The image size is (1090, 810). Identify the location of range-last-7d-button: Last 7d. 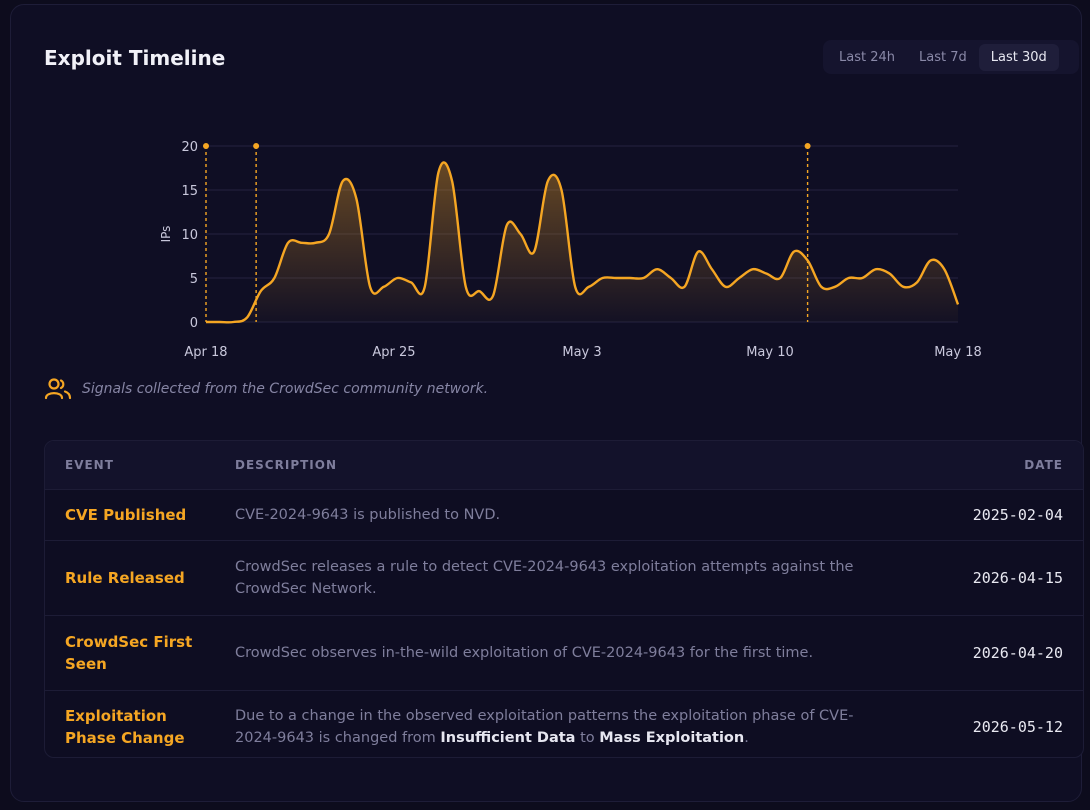
(943, 57).